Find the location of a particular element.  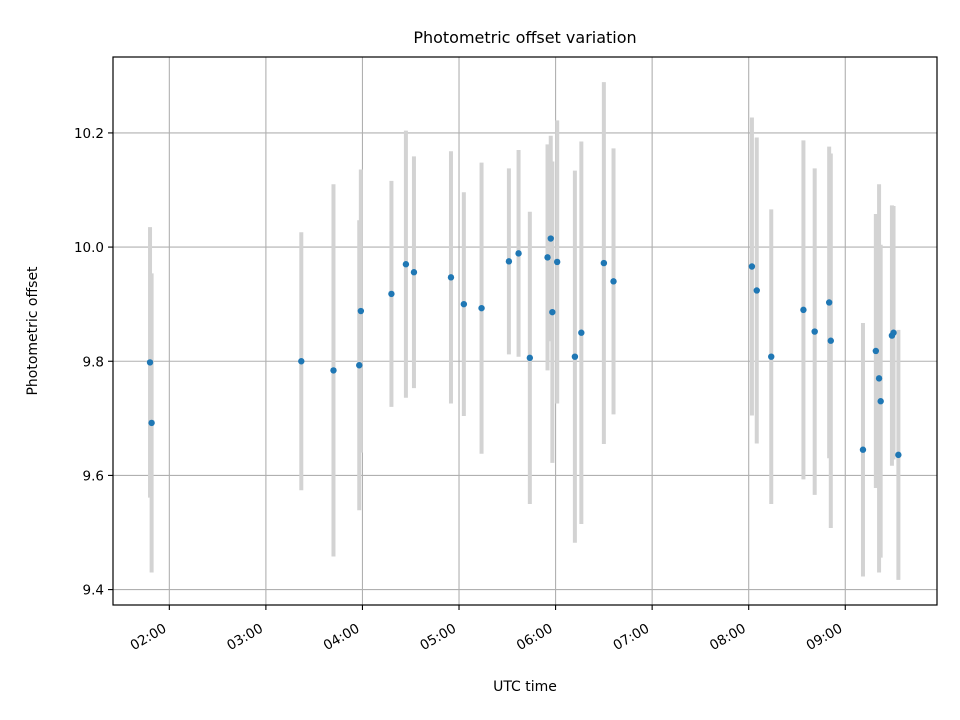

y-tick-label: 9.8 is located at coordinates (93, 362).